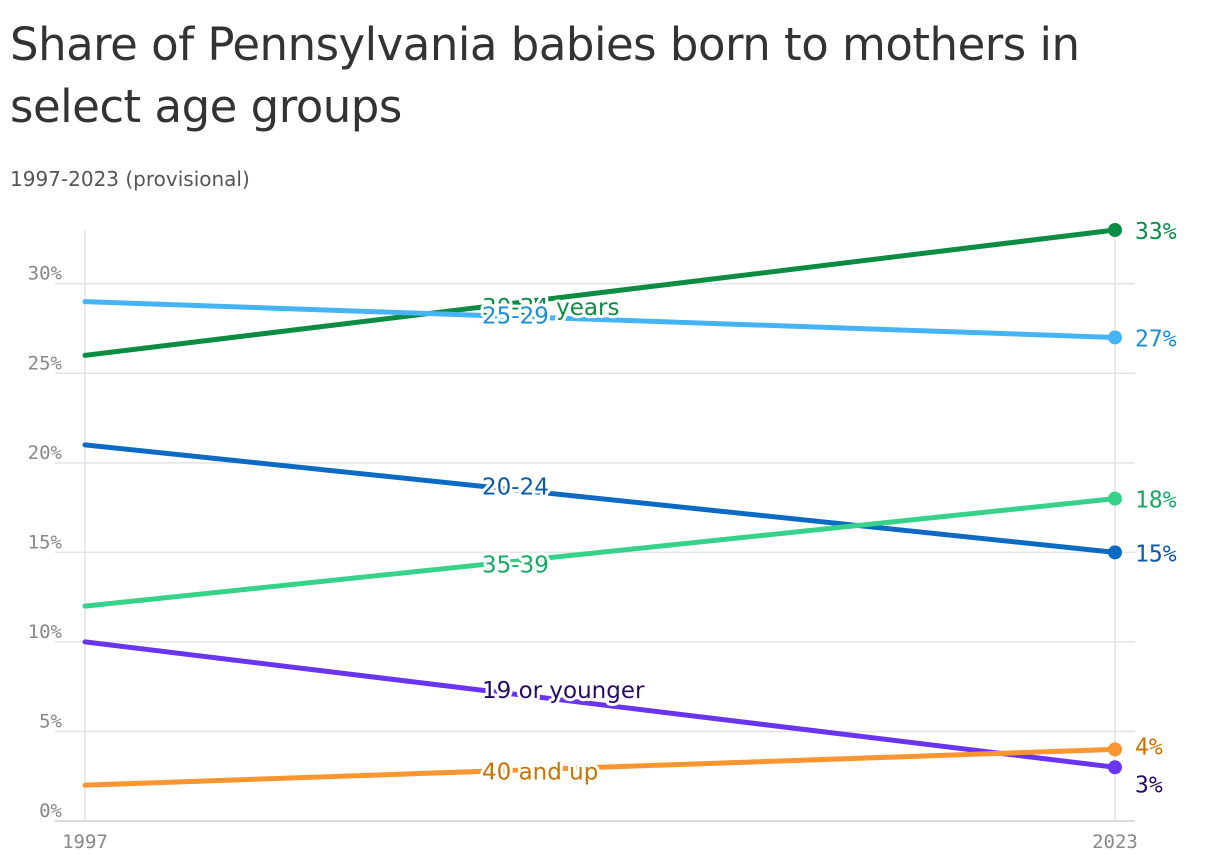 This screenshot has height=864, width=1220. What do you see at coordinates (45, 453) in the screenshot?
I see `y-tick-label: 20%` at bounding box center [45, 453].